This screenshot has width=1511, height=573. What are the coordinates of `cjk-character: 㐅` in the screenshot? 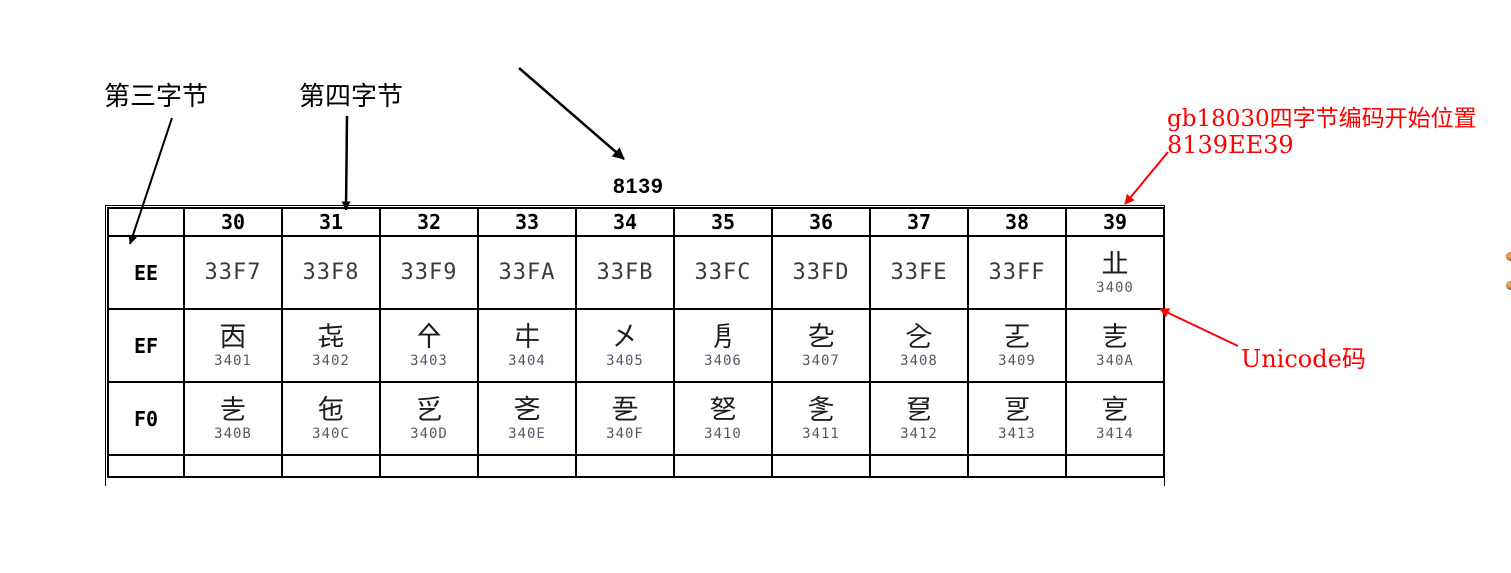 It's located at (625, 337).